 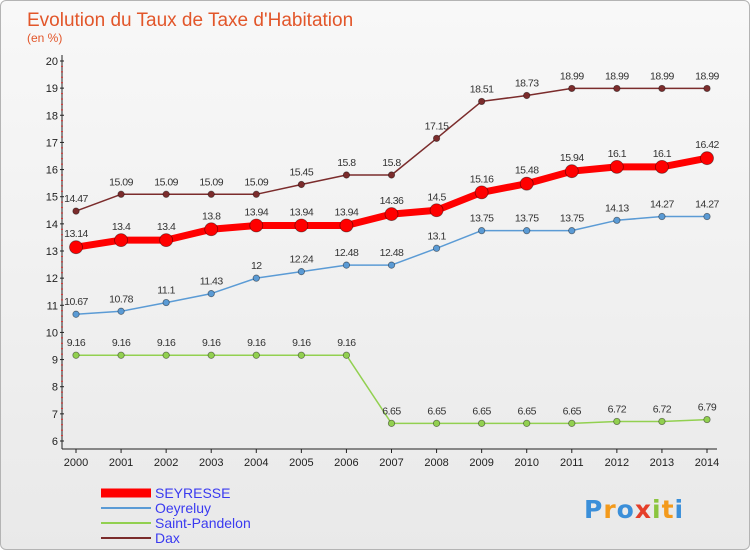 What do you see at coordinates (52, 279) in the screenshot?
I see `y-tick-label: 12` at bounding box center [52, 279].